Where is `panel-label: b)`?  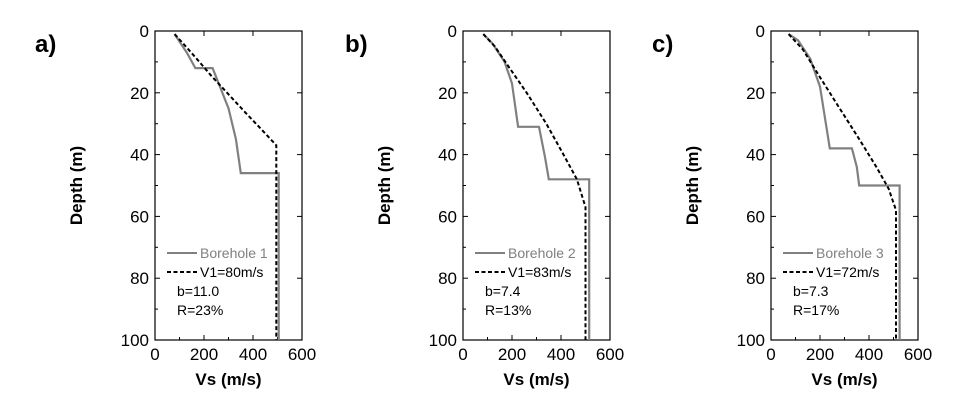
panel-label: b) is located at coordinates (356, 44).